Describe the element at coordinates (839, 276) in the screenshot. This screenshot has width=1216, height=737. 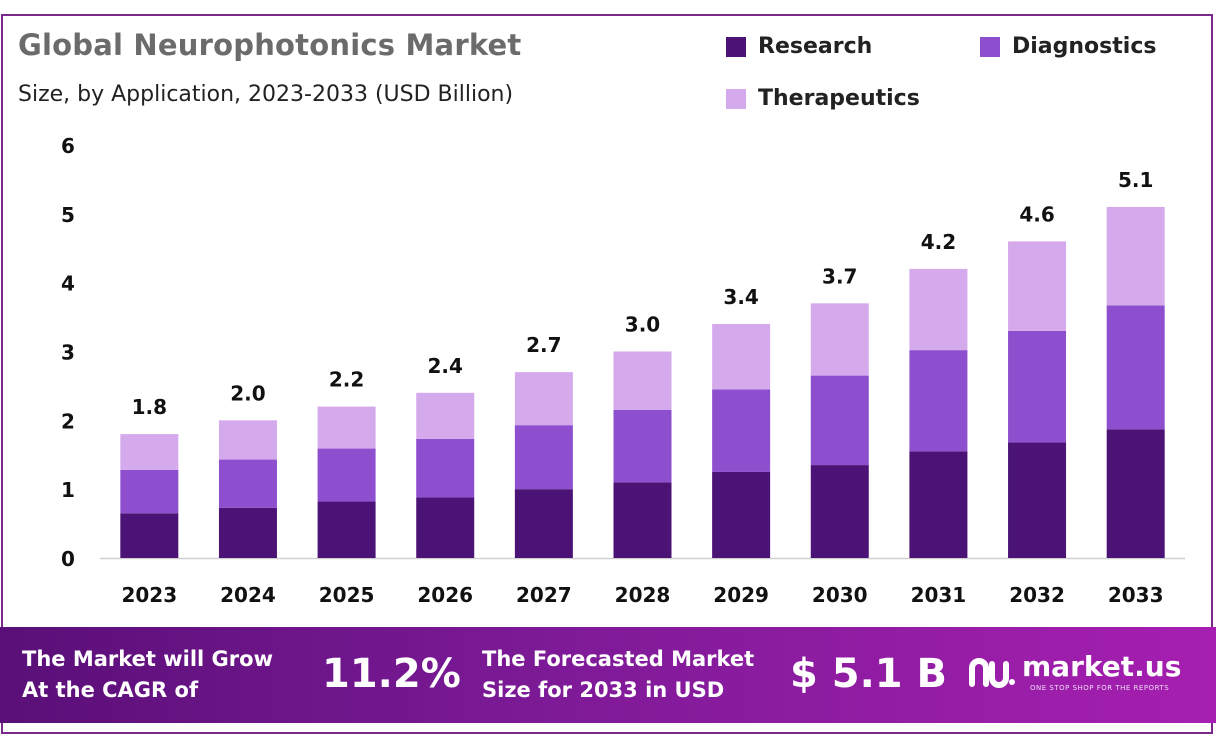
I see `bar-total-label: 3.7` at that location.